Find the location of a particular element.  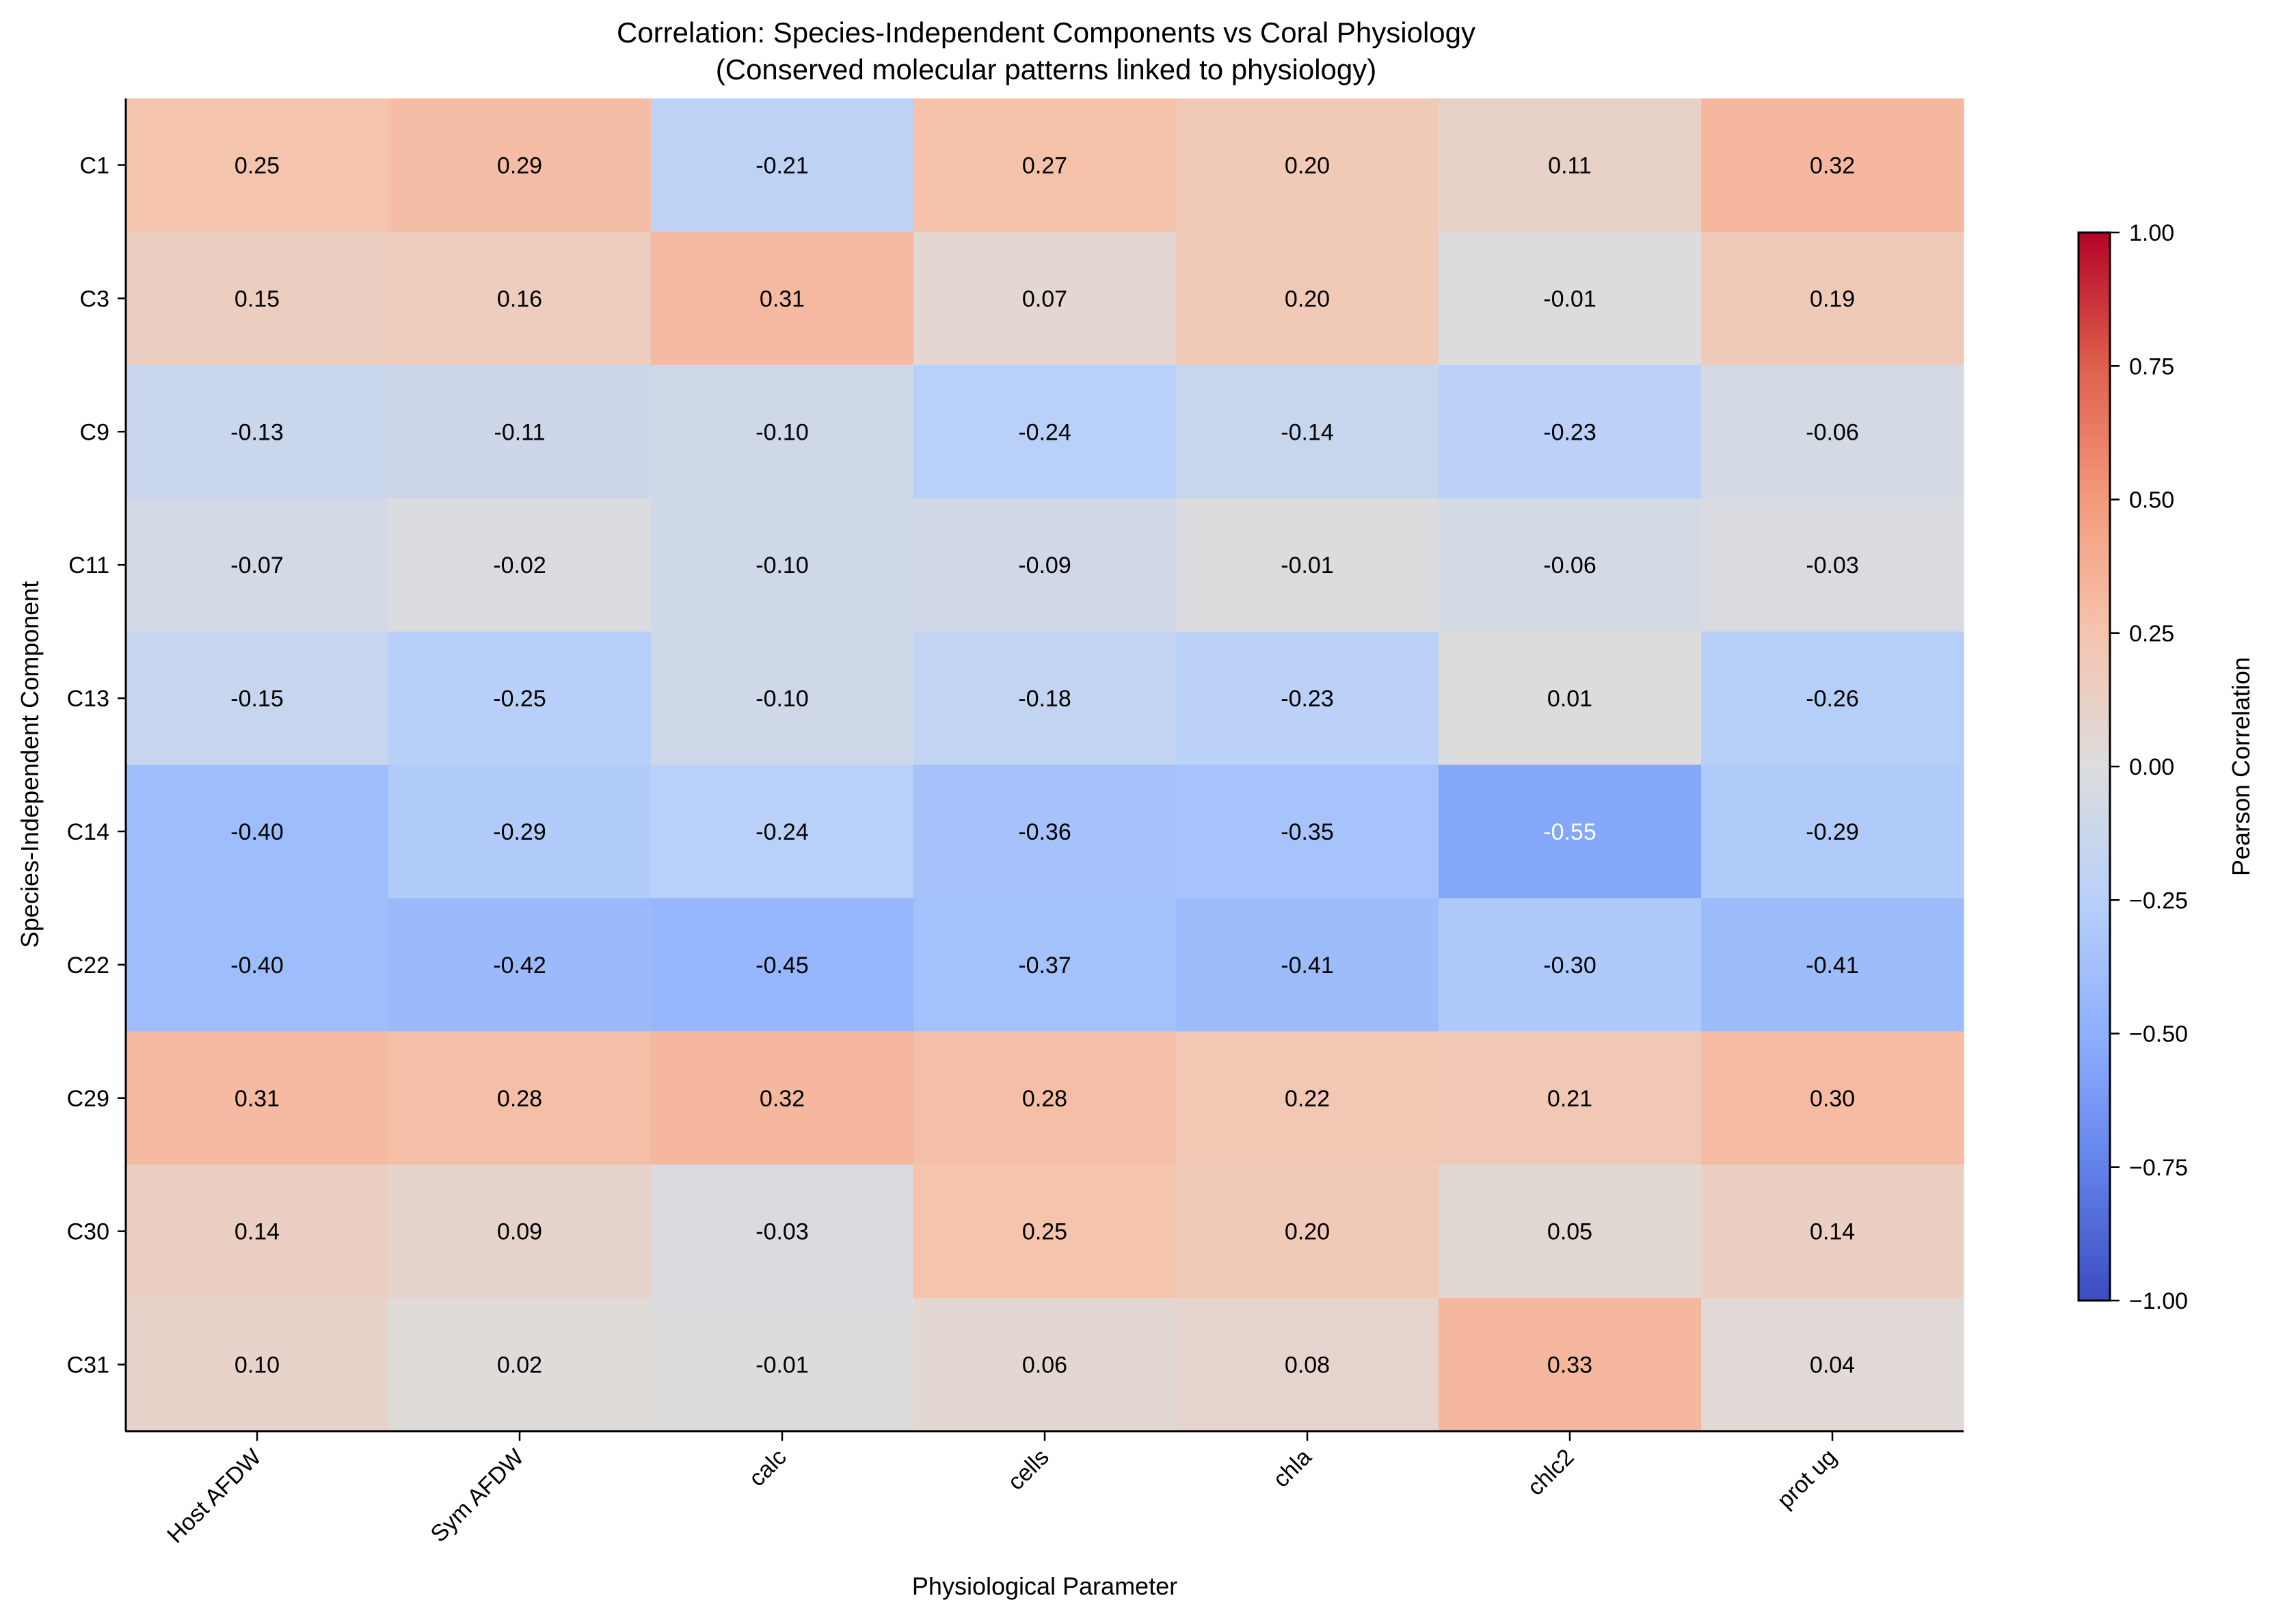

colorbar-tick-label: 0.25 is located at coordinates (2151, 634).